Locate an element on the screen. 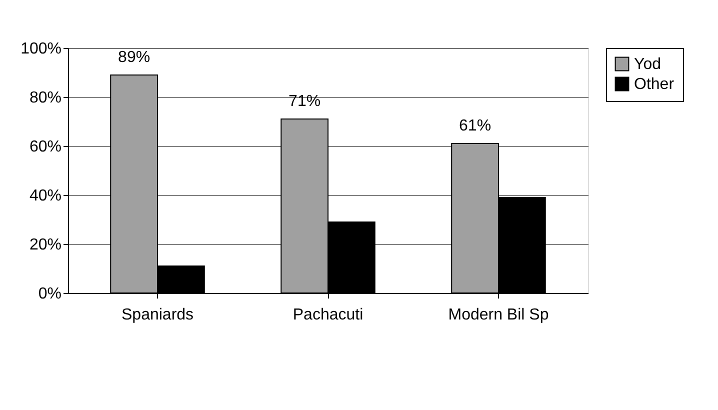 The height and width of the screenshot is (410, 718). y-tick-label: 100% is located at coordinates (41, 49).